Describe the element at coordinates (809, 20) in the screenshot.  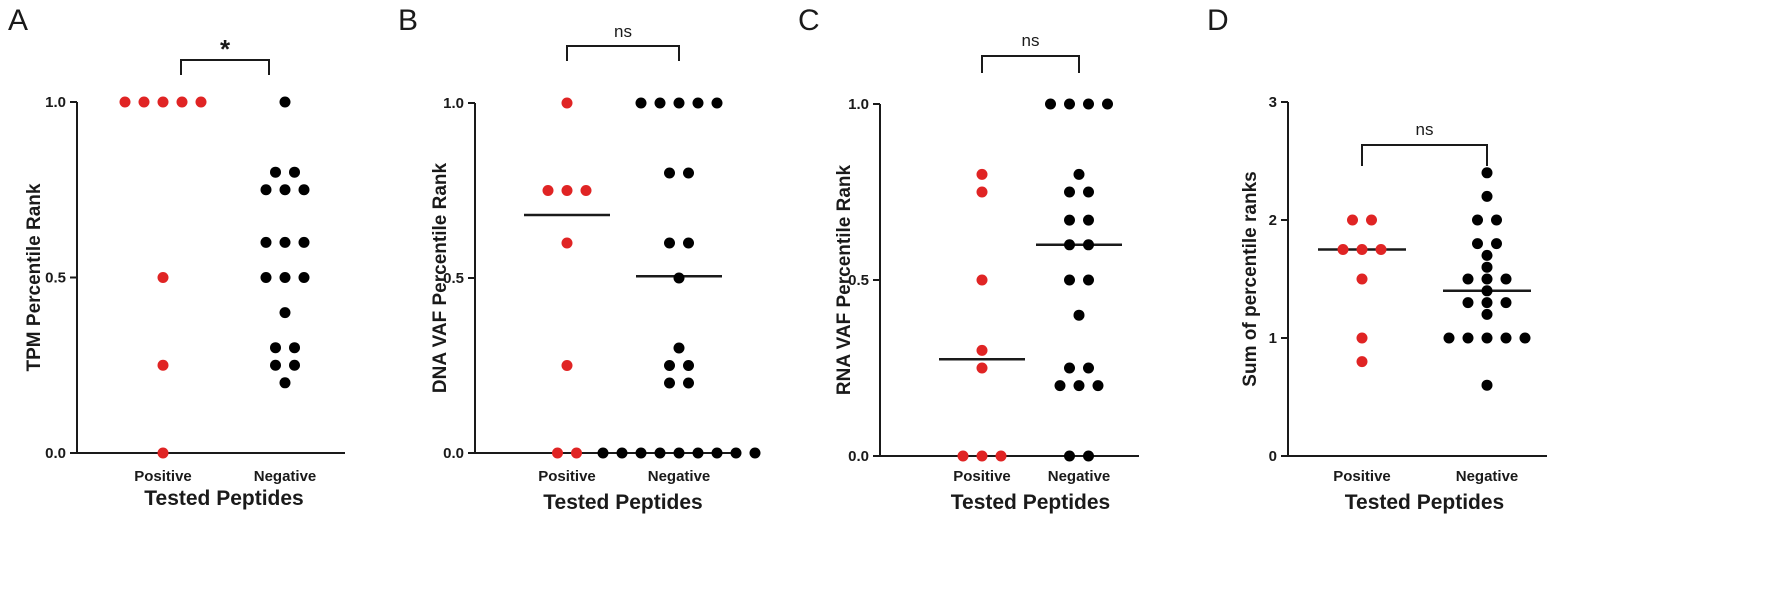
I see `panel-letter: C` at that location.